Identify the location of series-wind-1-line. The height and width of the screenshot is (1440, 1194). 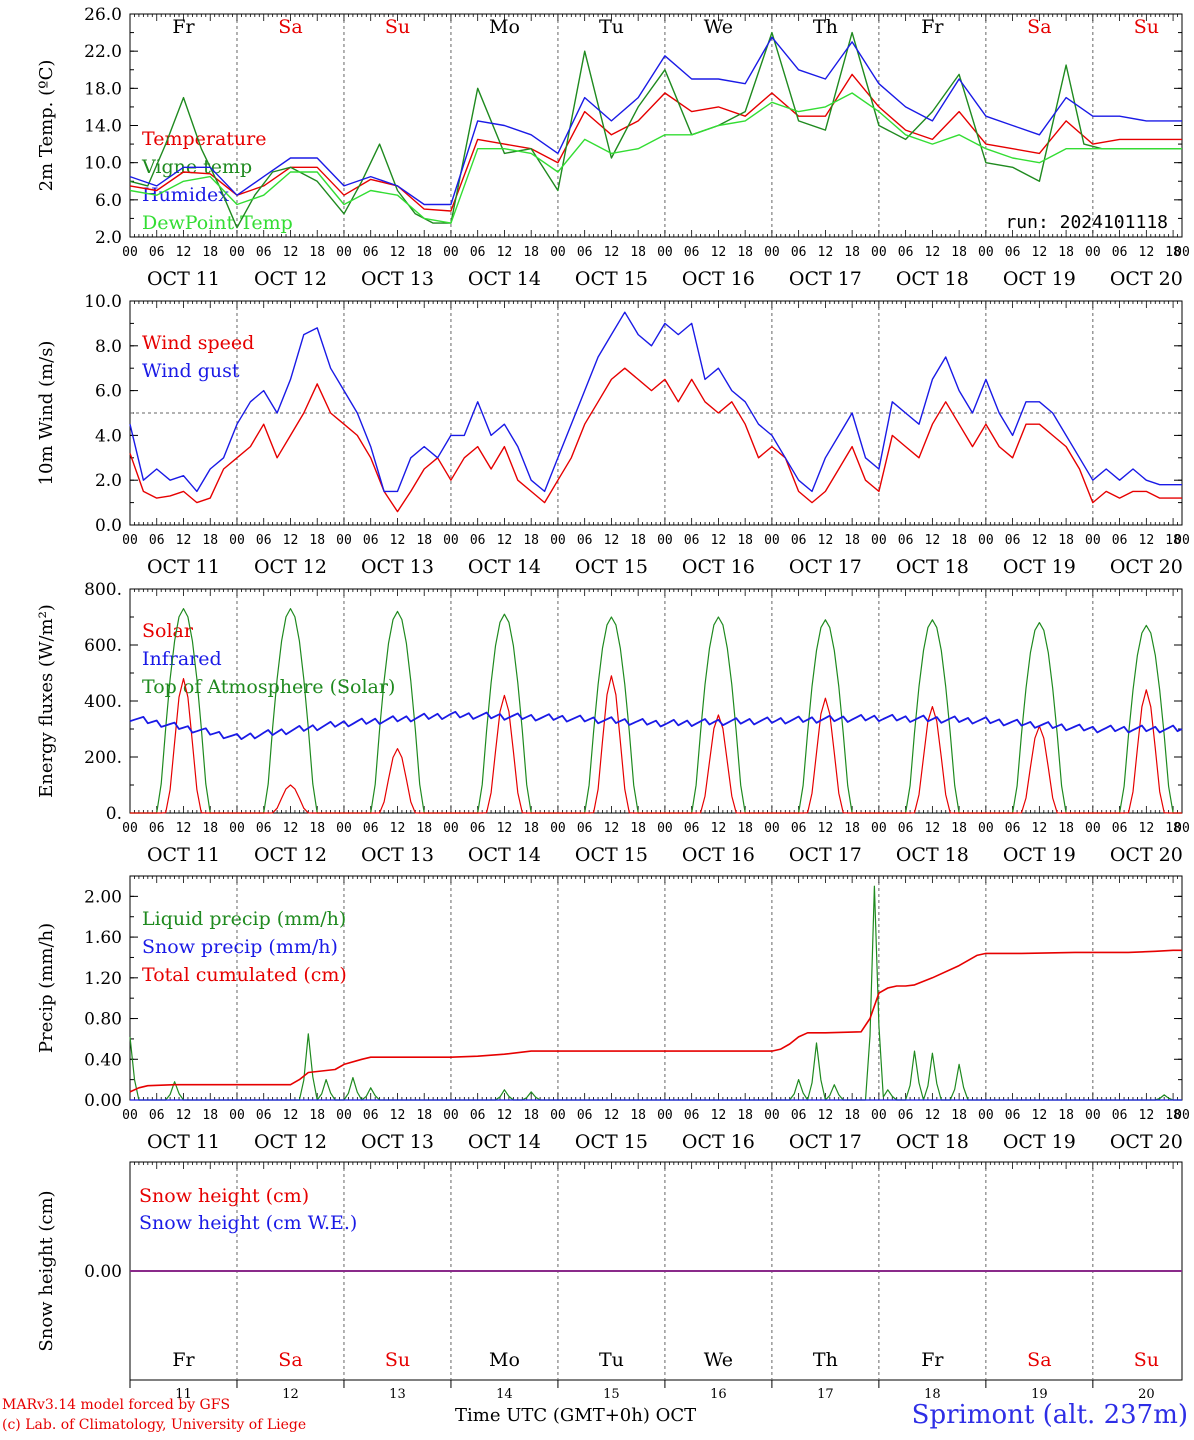
(655, 402).